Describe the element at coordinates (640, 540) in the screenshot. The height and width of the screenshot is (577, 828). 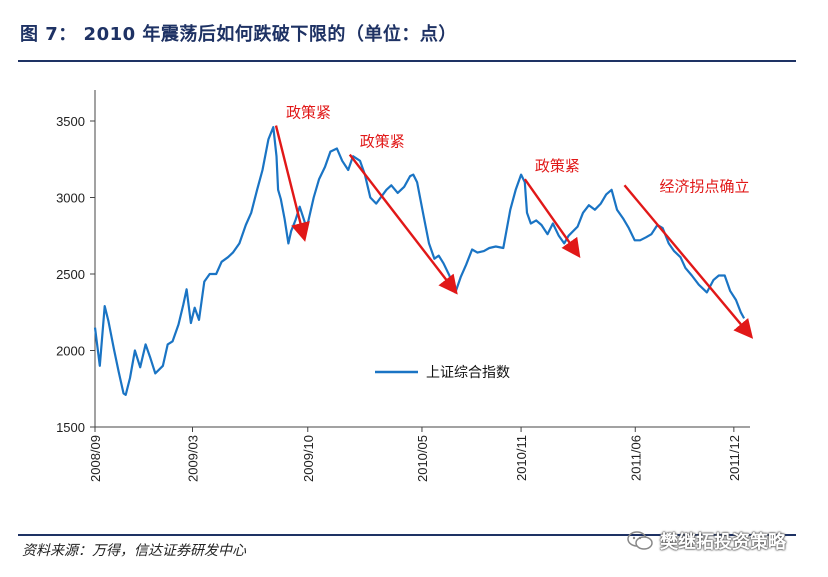
I see `wechat-icon` at that location.